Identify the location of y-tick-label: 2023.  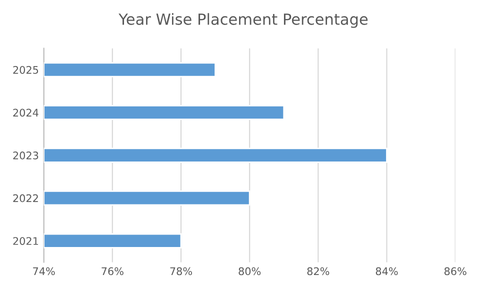
(25, 156).